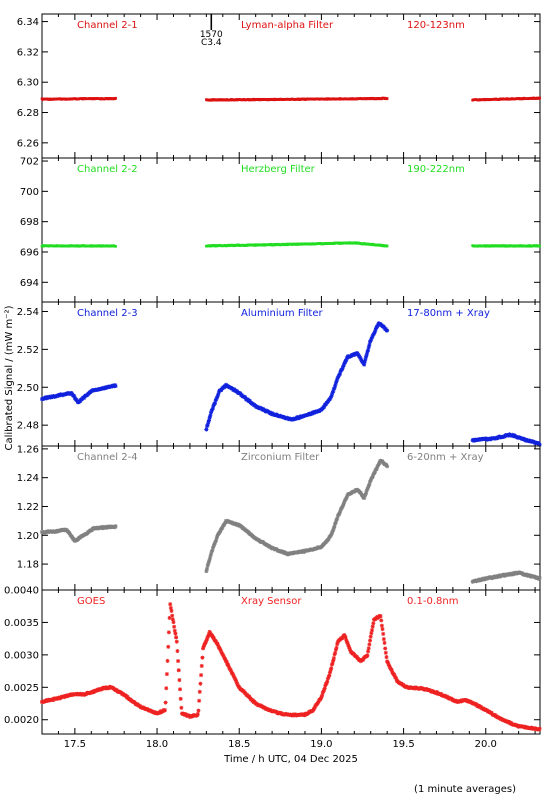 This screenshot has height=800, width=550. I want to click on y-tick-label: 1.26, so click(28, 449).